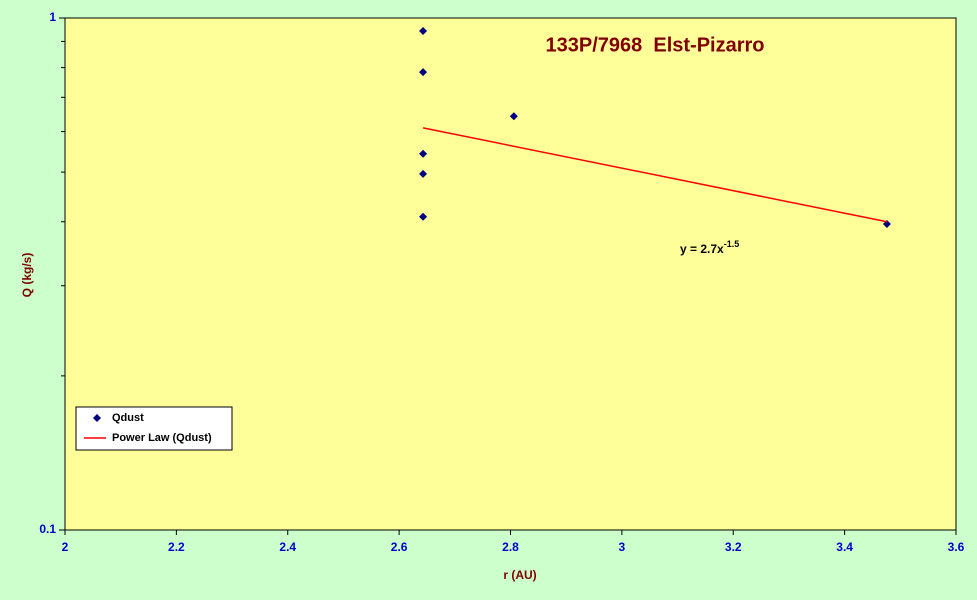  What do you see at coordinates (52, 17) in the screenshot?
I see `y-tick-label: 1` at bounding box center [52, 17].